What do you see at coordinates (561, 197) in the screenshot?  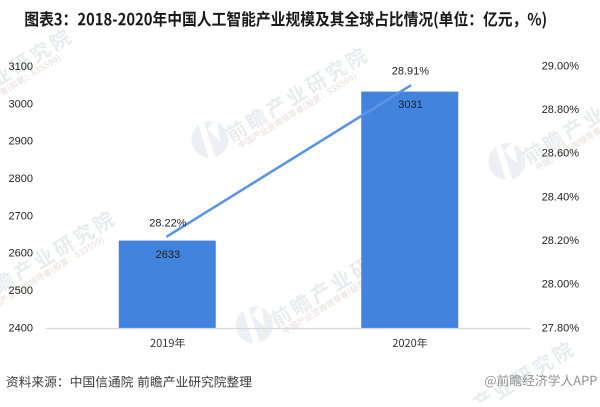 I see `svg-text: 28.40%` at bounding box center [561, 197].